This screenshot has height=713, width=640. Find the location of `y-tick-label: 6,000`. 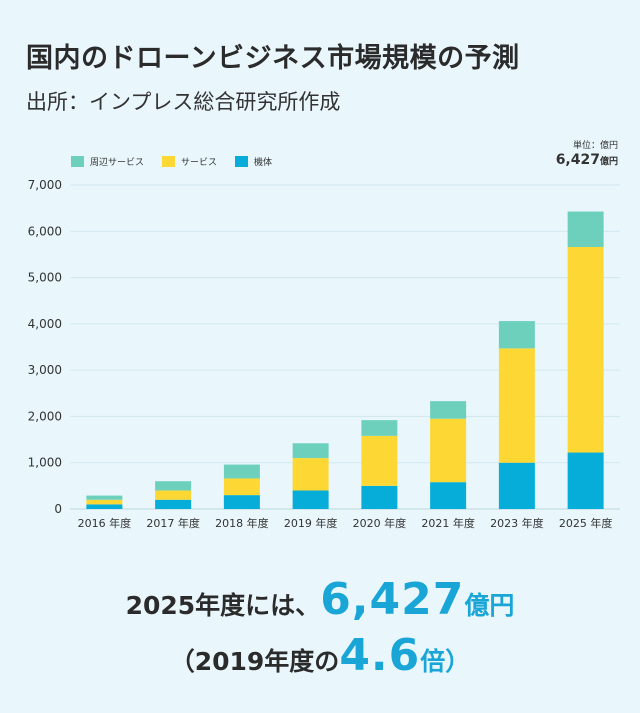

y-tick-label: 6,000 is located at coordinates (45, 231).